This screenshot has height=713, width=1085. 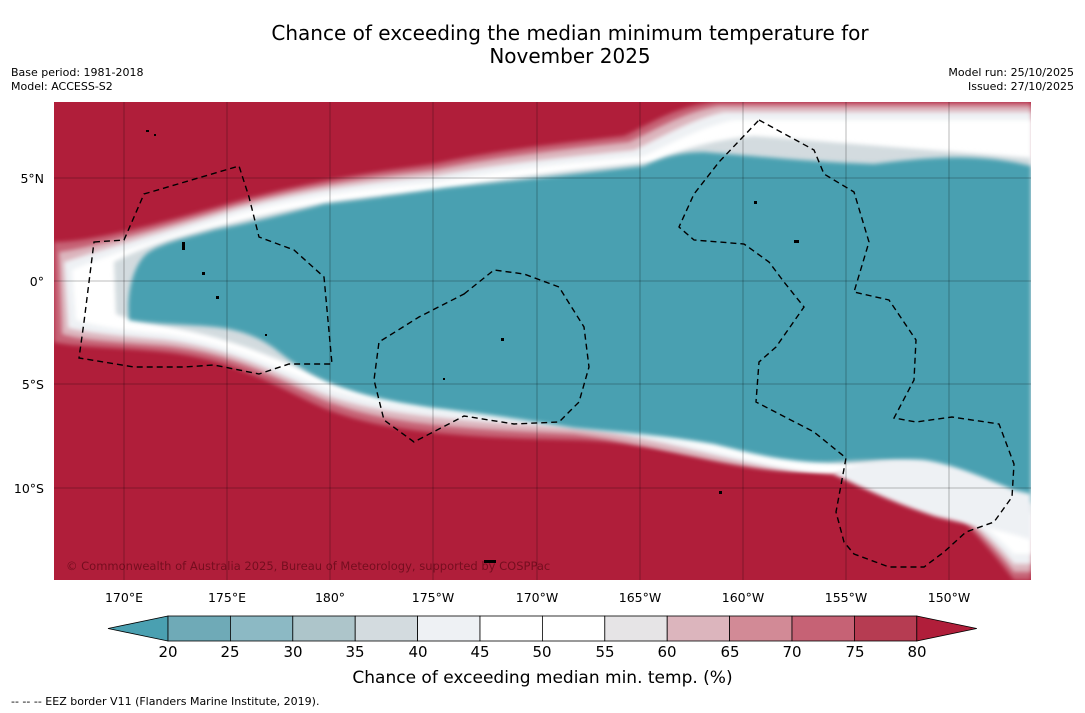 What do you see at coordinates (36, 281) in the screenshot?
I see `lat-label: 0°` at bounding box center [36, 281].